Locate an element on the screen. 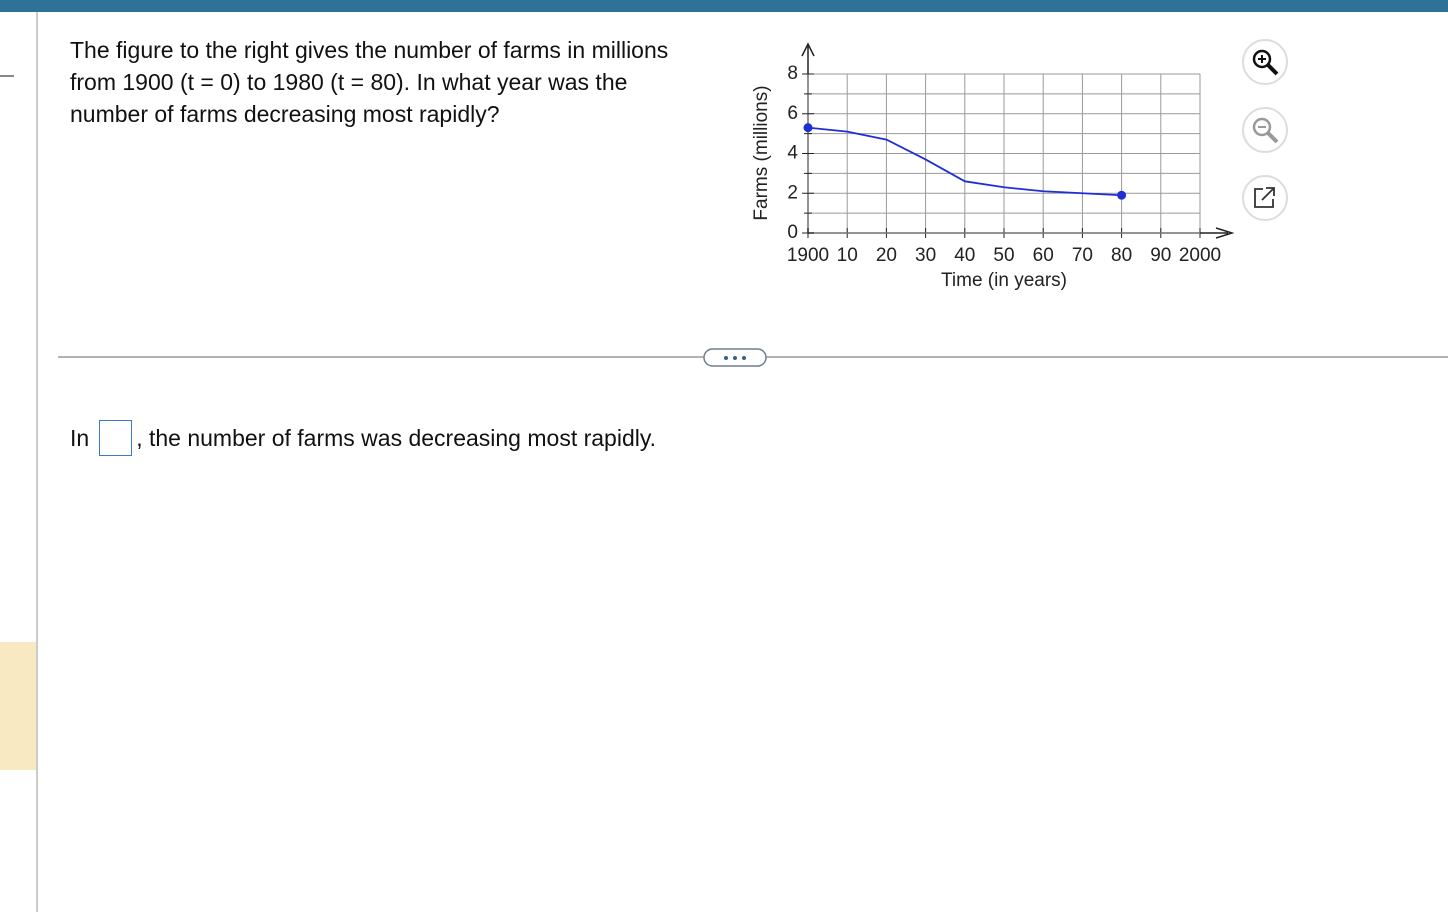 The image size is (1448, 912). y-tick-label: 4 is located at coordinates (792, 153).